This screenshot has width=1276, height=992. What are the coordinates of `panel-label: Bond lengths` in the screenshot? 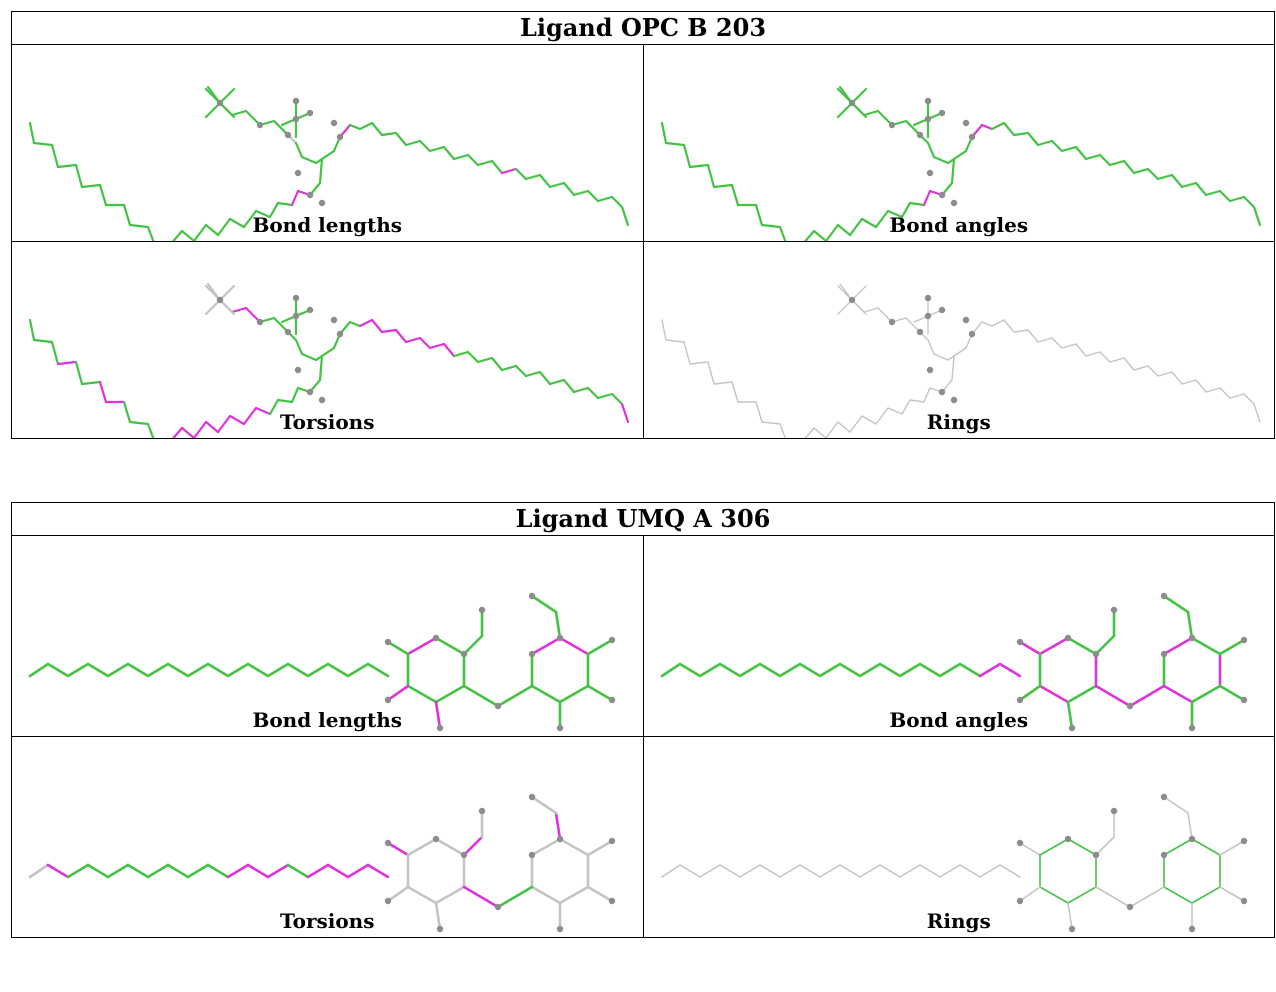 It's located at (327, 720).